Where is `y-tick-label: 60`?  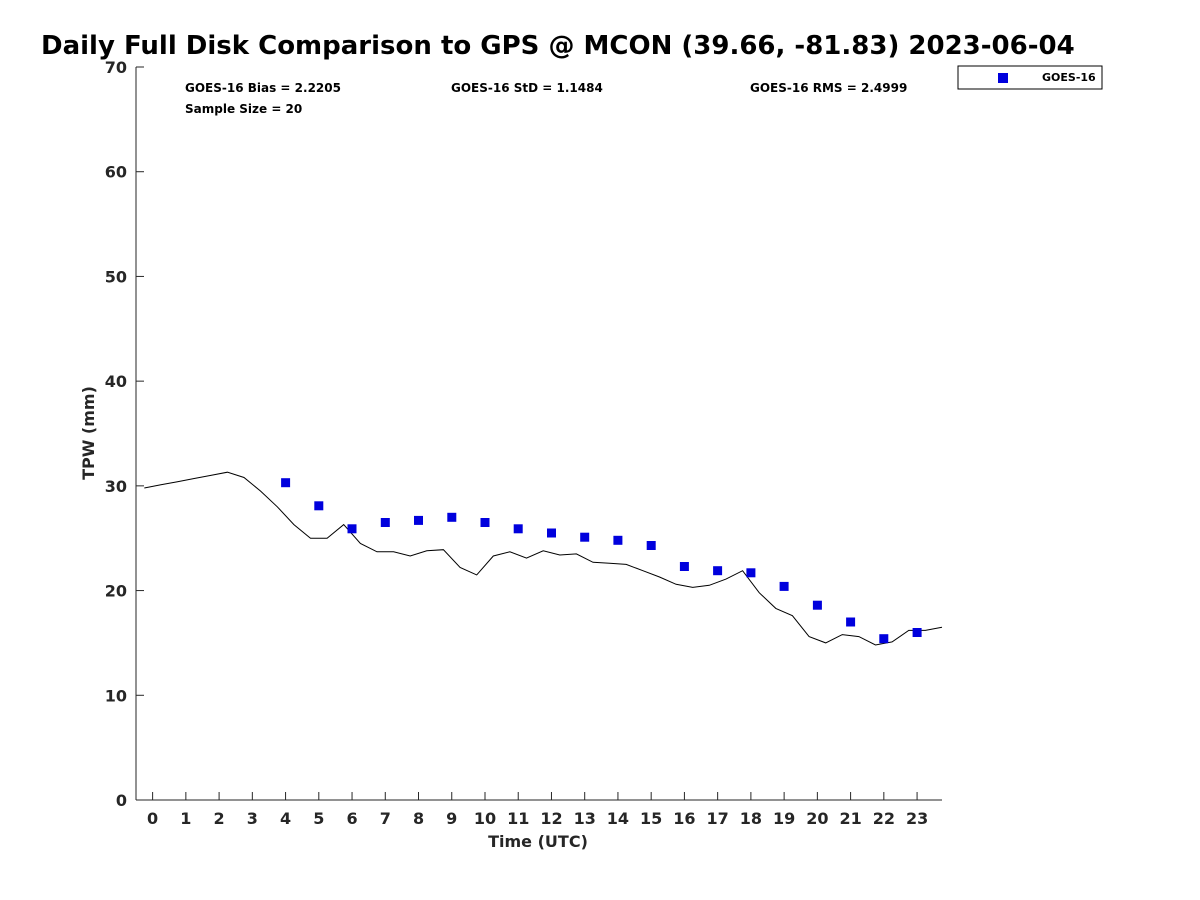
y-tick-label: 60 is located at coordinates (116, 172).